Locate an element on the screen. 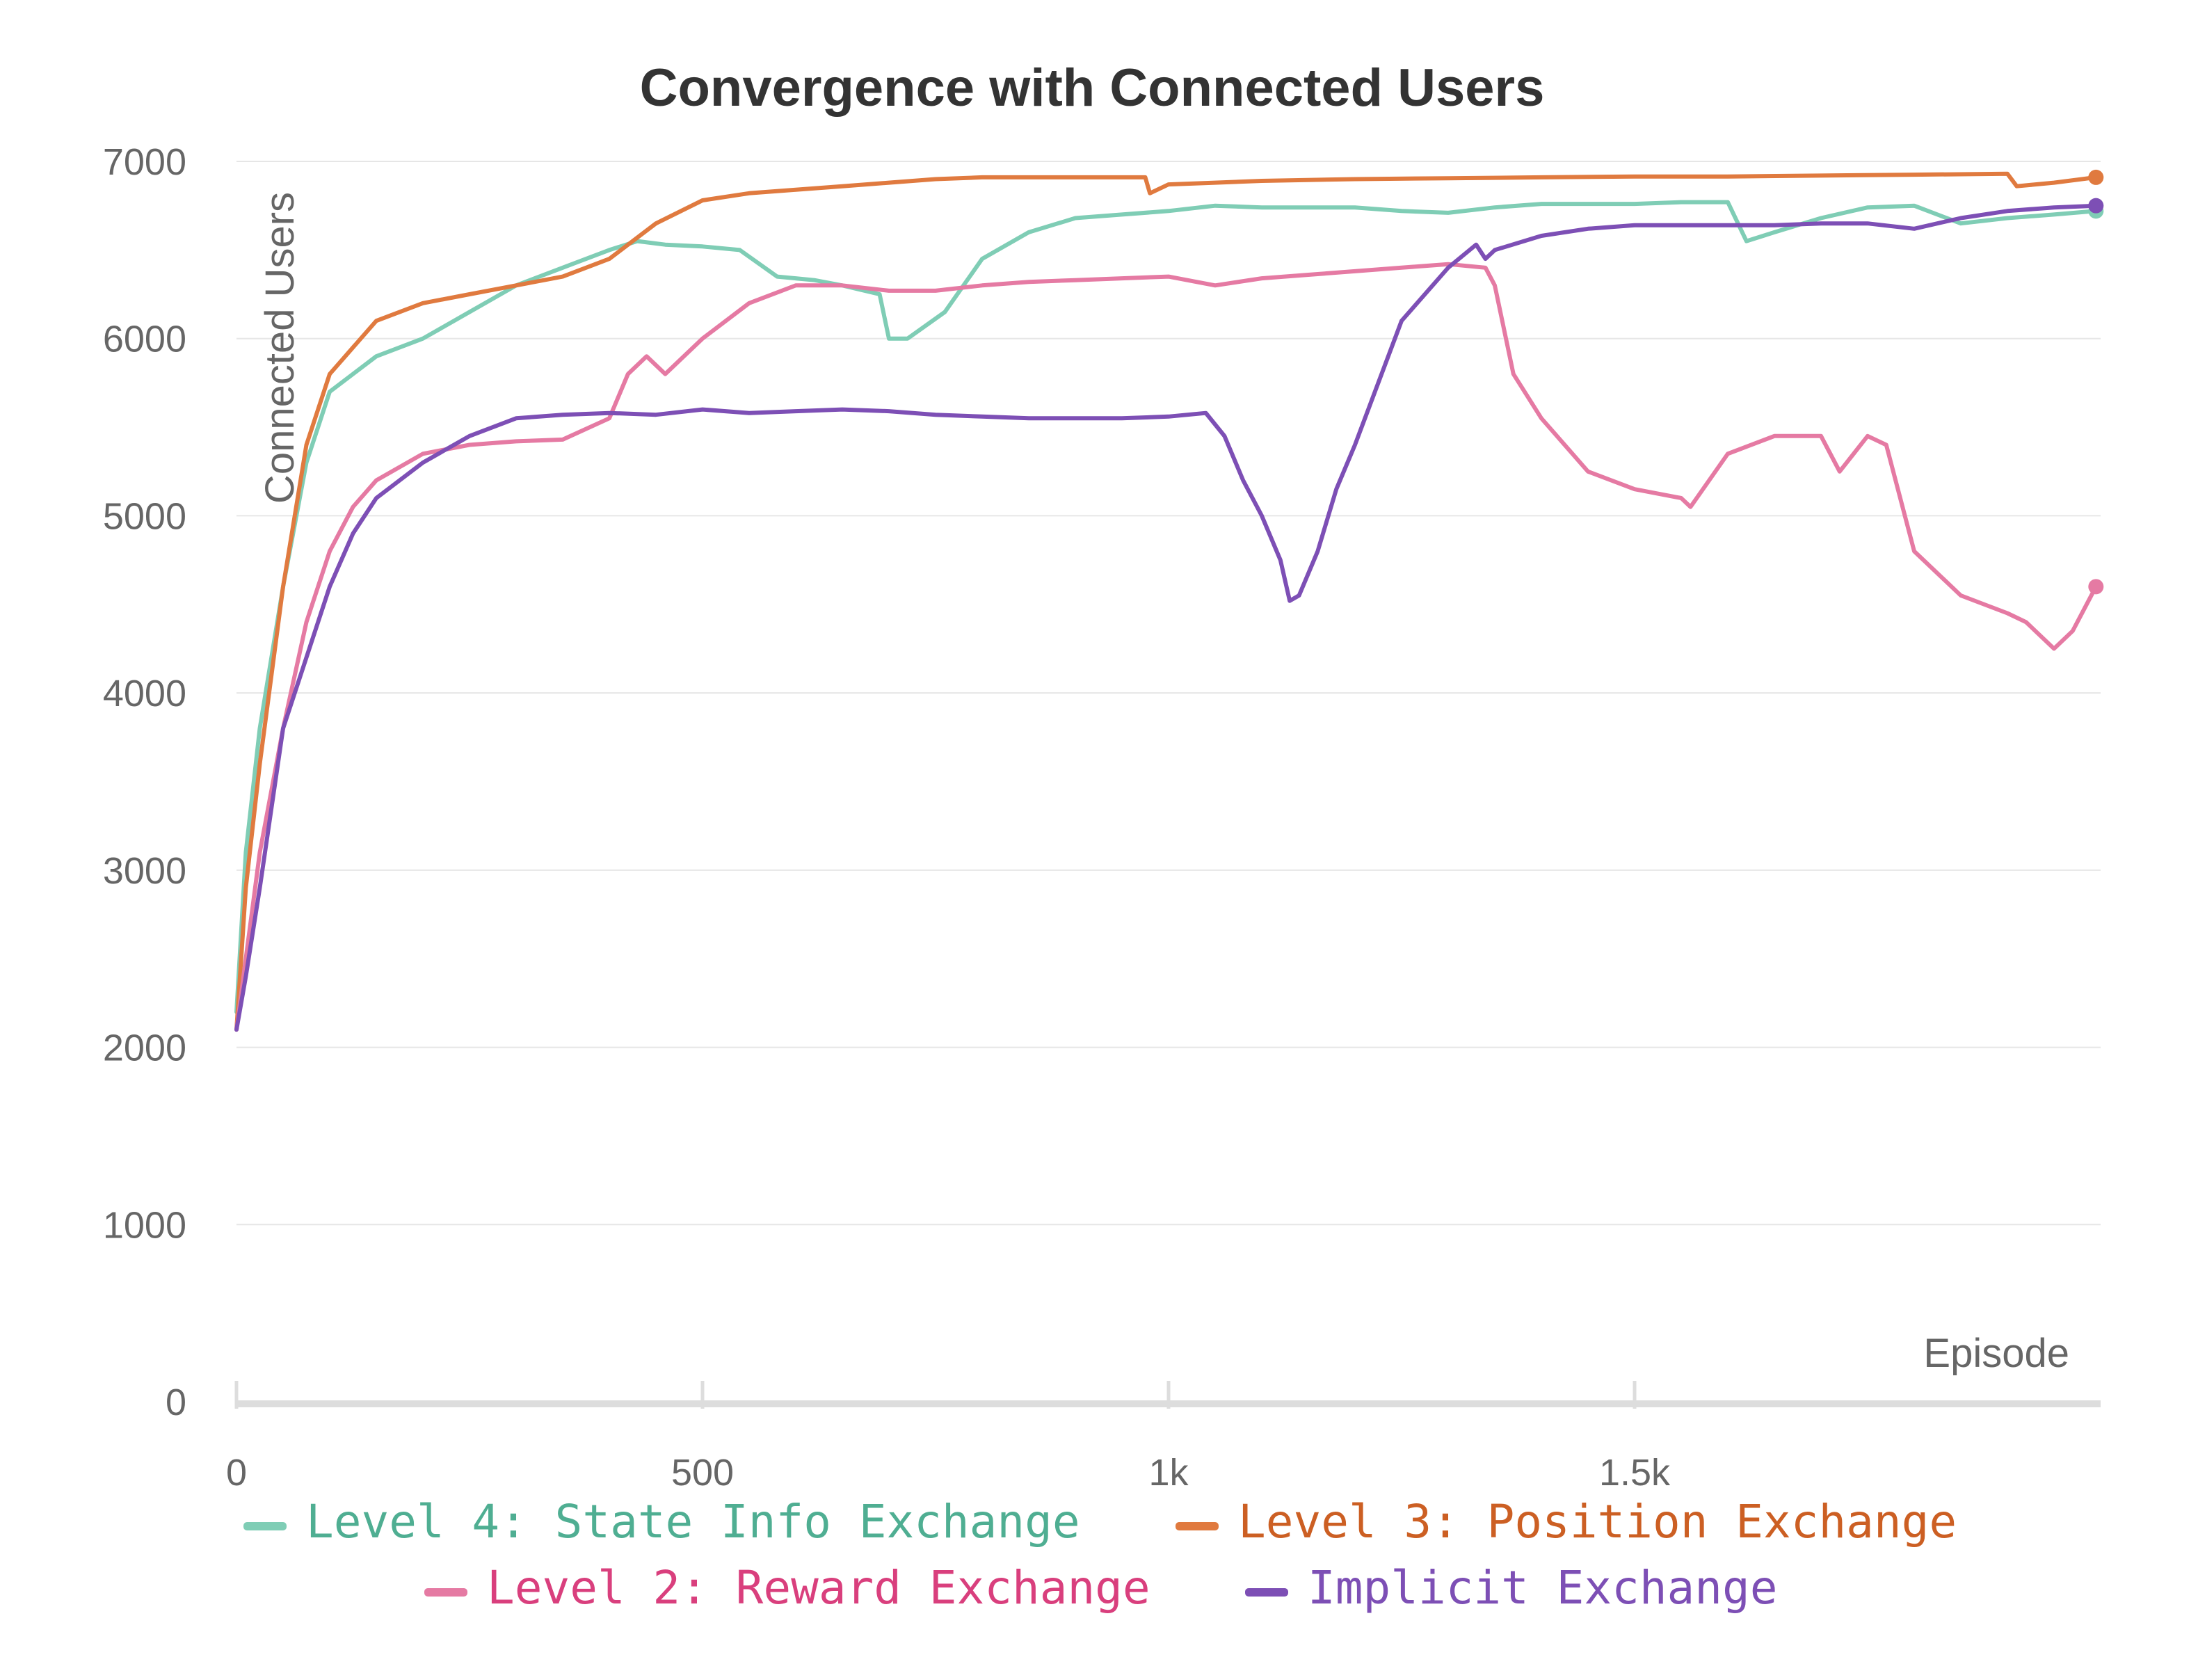 The width and height of the screenshot is (2198, 1680). x-tick-label: 1.5k is located at coordinates (1635, 1473).